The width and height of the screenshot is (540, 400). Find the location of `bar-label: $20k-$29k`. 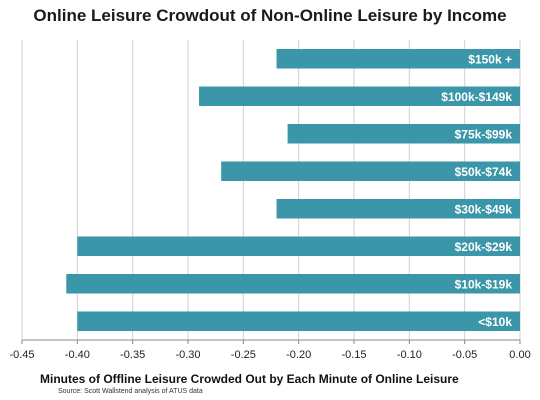

bar-label: $20k-$29k is located at coordinates (484, 247).